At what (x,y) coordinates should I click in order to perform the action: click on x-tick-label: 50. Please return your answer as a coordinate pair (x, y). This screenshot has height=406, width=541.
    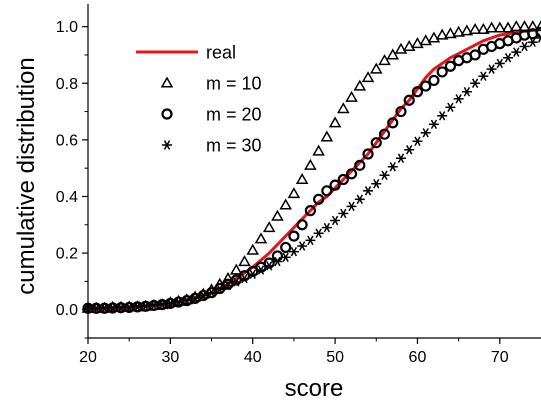
    Looking at the image, I should click on (335, 357).